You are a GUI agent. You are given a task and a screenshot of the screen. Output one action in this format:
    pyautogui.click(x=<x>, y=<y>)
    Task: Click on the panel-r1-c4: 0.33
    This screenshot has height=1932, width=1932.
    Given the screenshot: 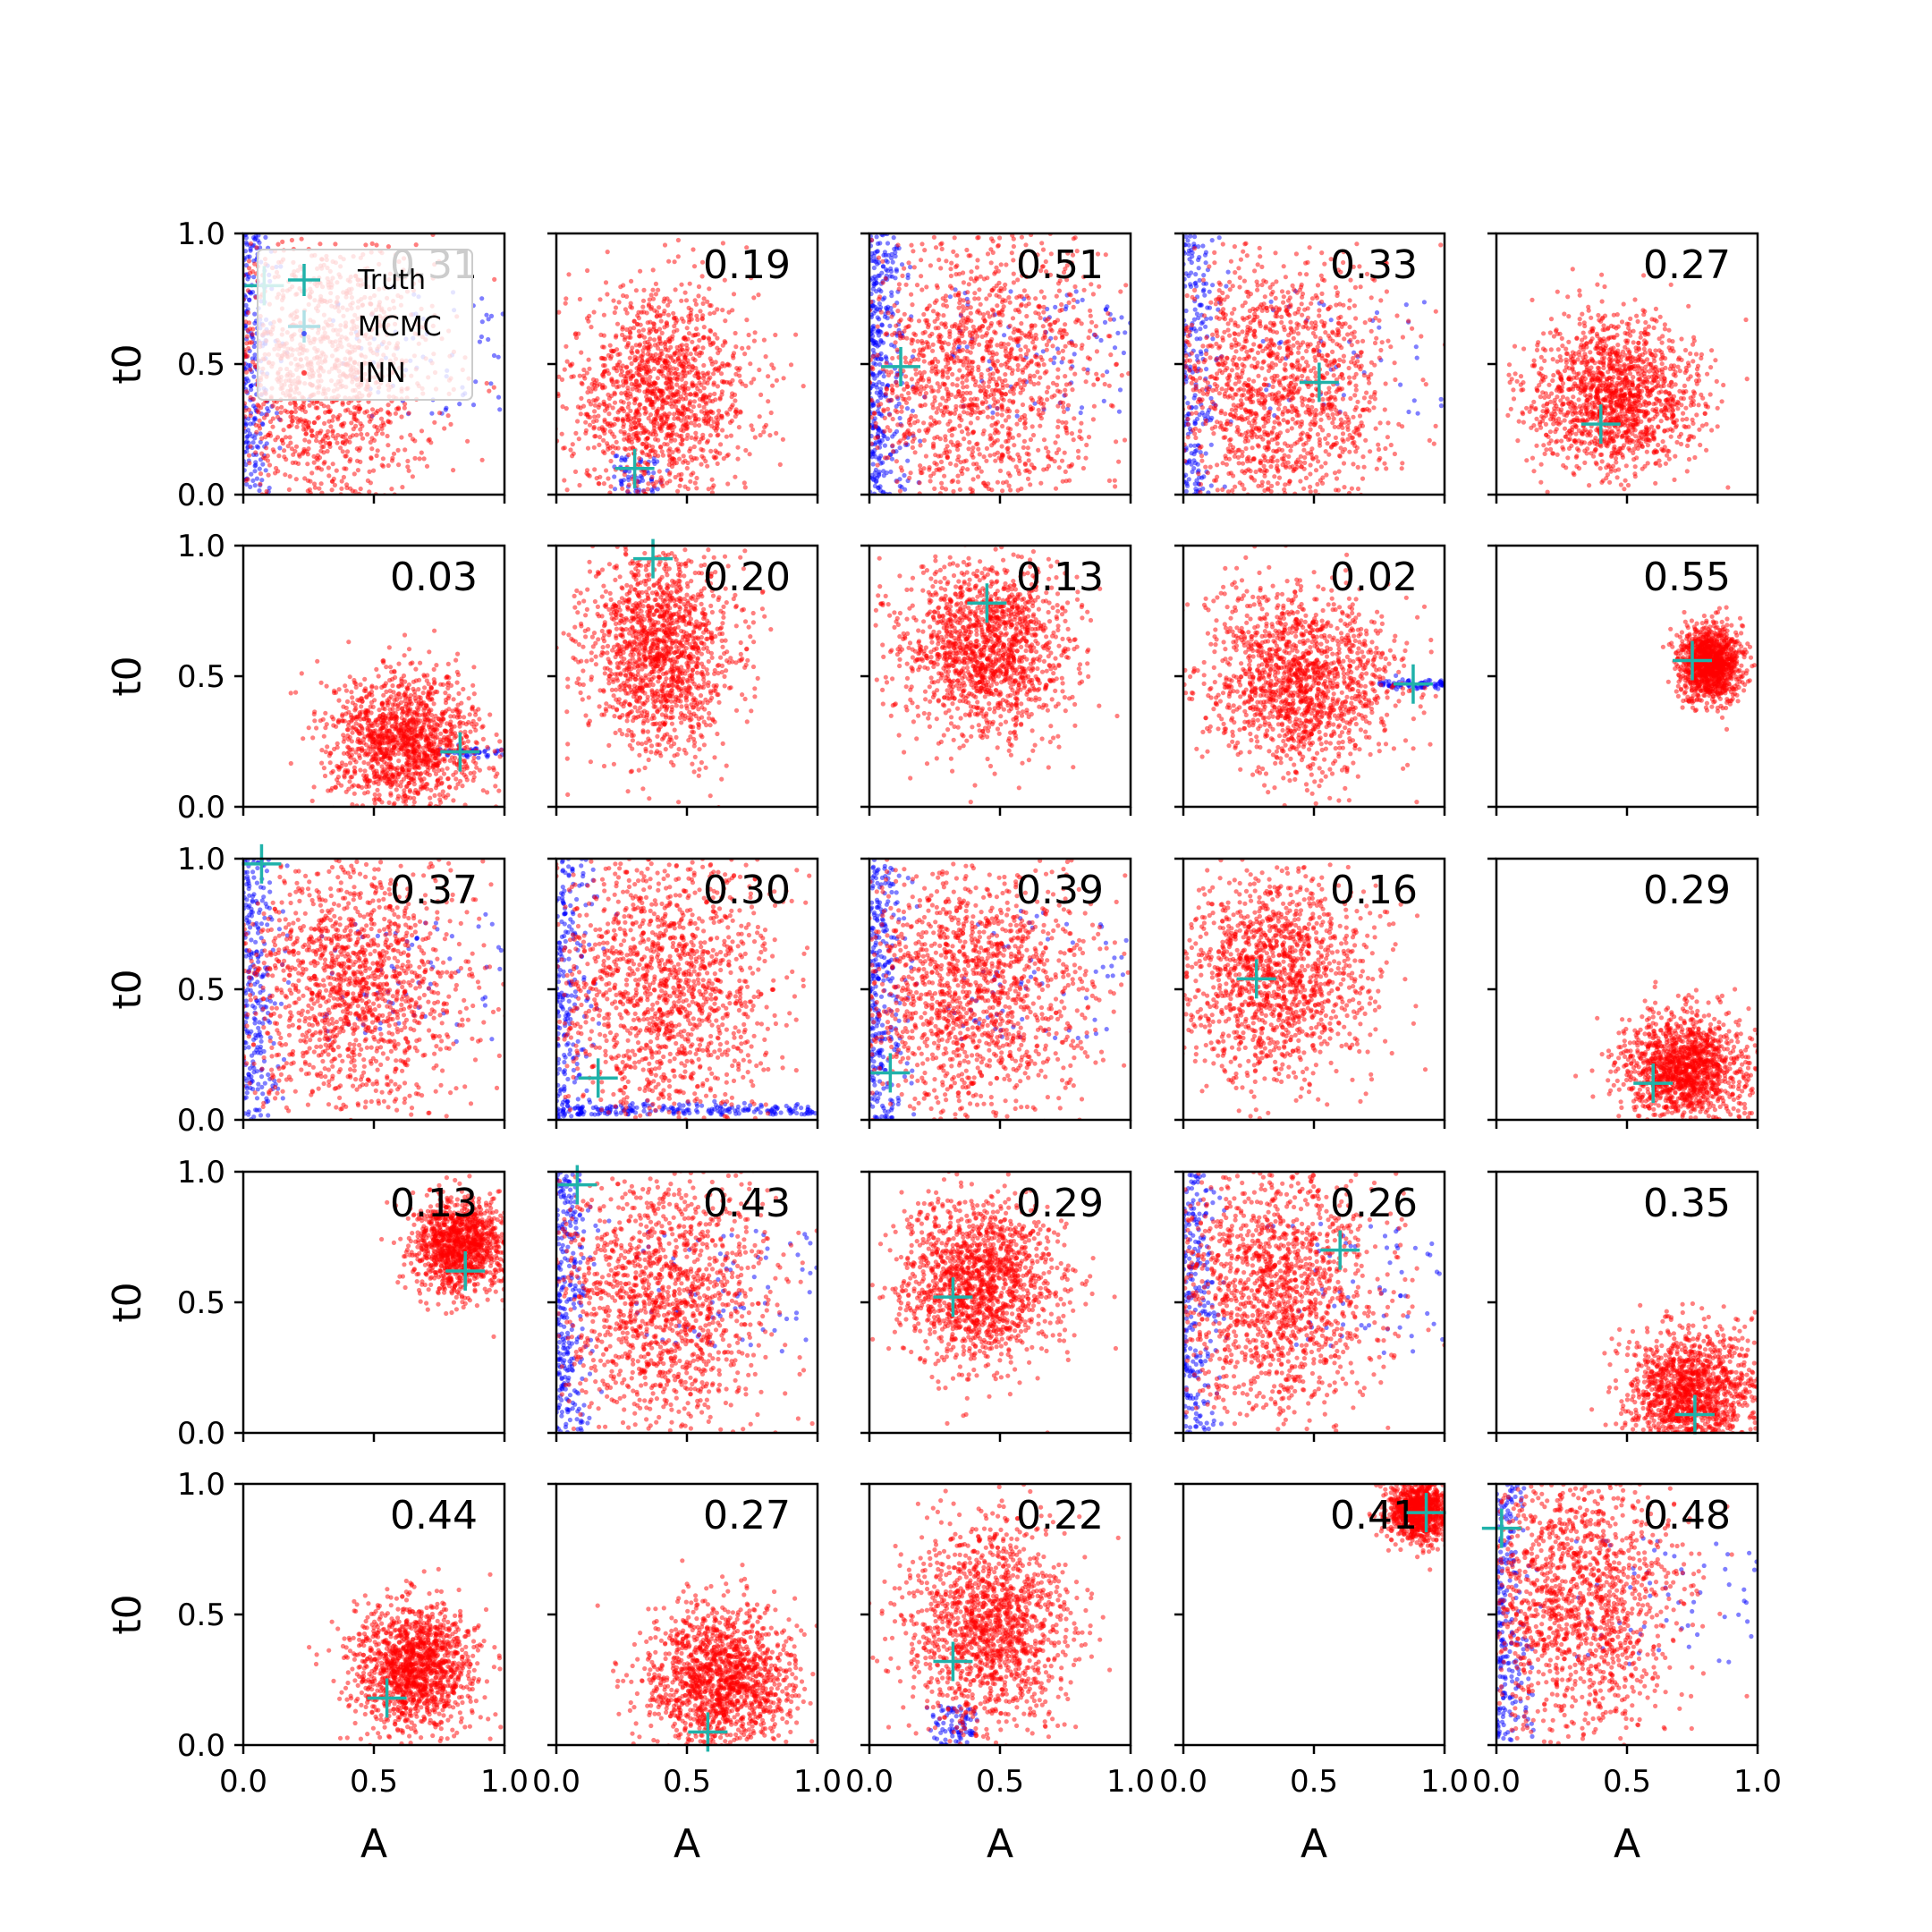 What is the action you would take?
    pyautogui.click(x=1310, y=368)
    